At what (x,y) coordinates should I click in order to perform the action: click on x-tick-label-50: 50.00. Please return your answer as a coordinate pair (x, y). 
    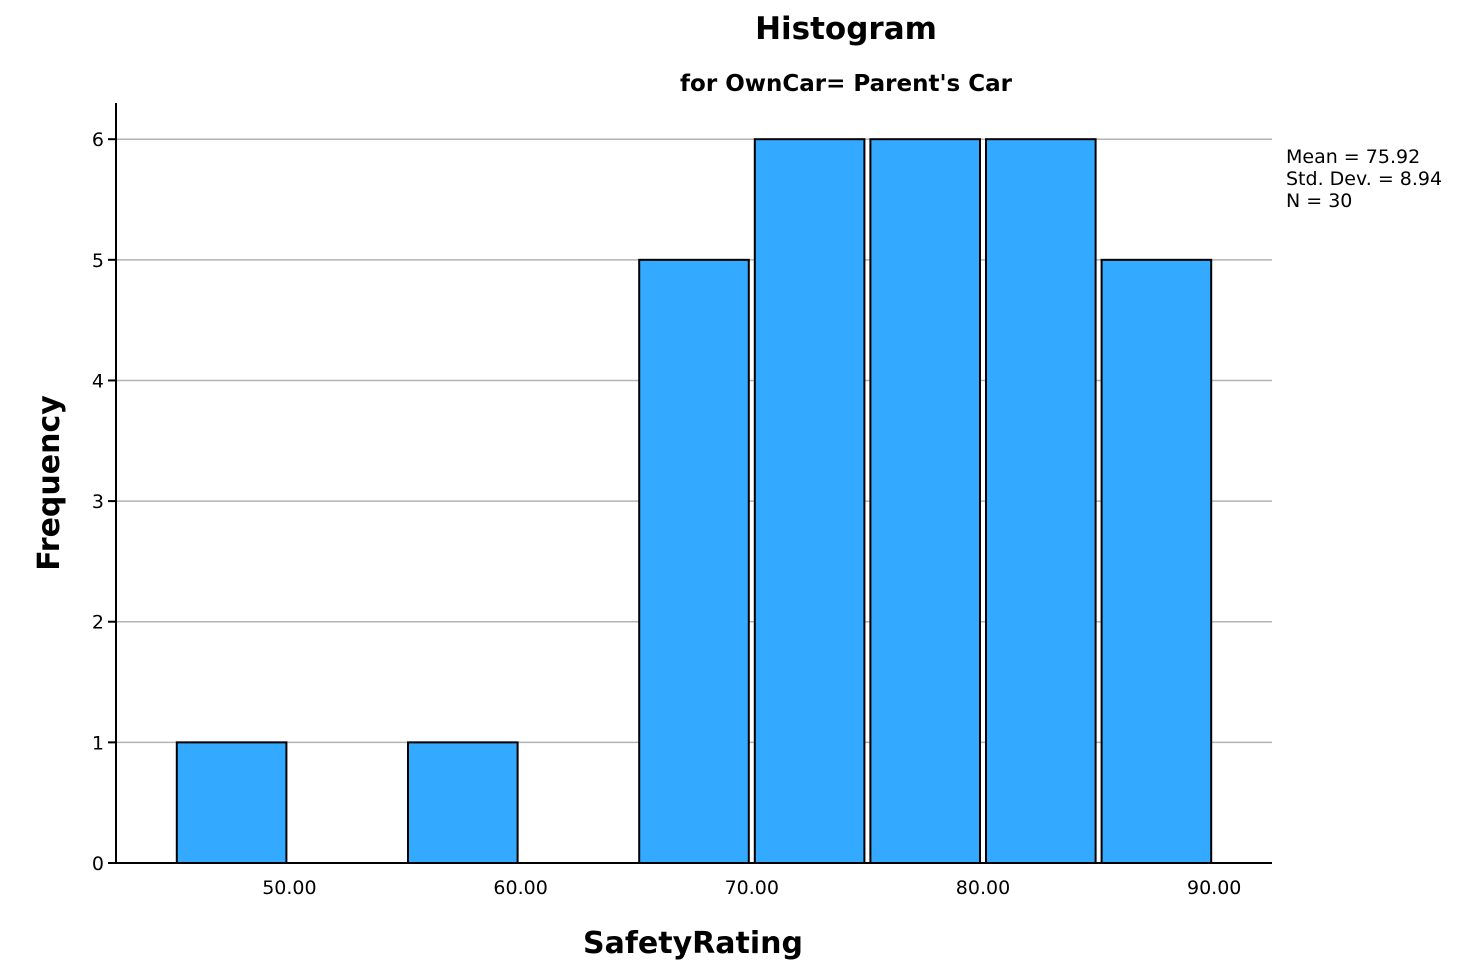
    Looking at the image, I should click on (289, 888).